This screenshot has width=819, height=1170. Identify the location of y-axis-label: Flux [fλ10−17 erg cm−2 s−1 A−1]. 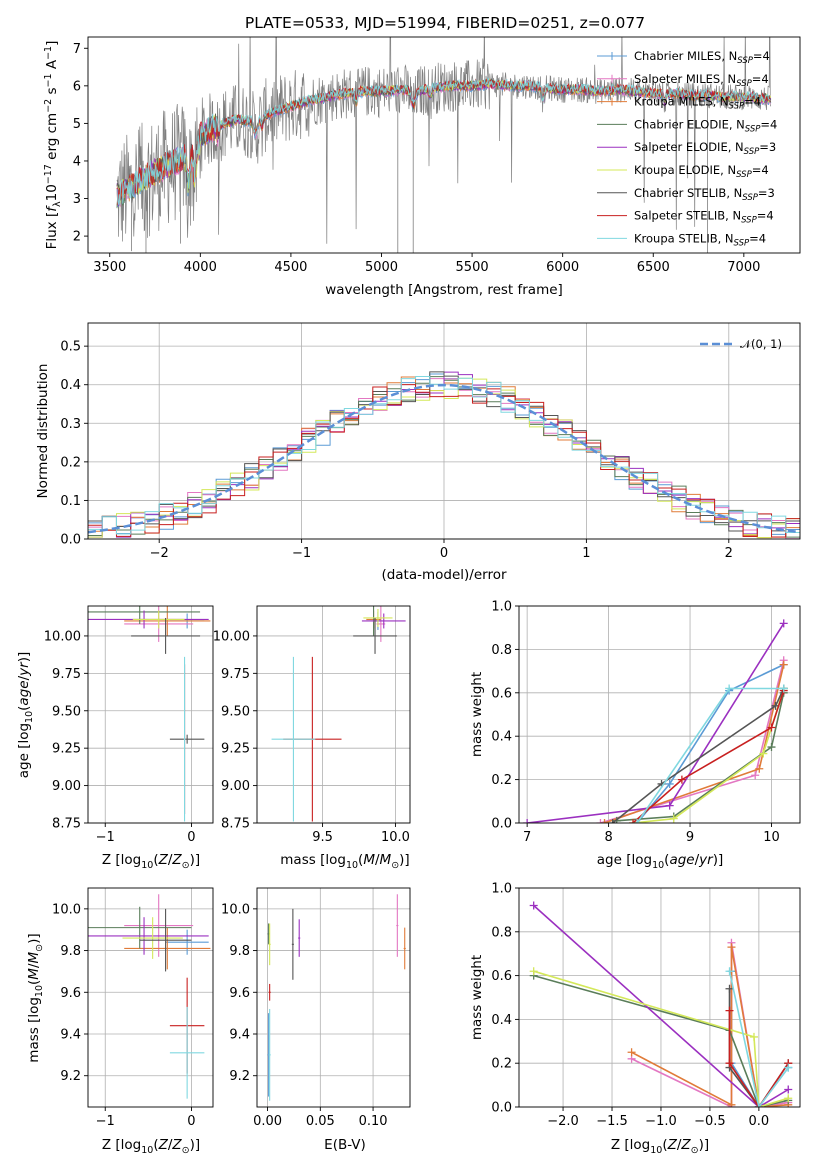
(53, 145).